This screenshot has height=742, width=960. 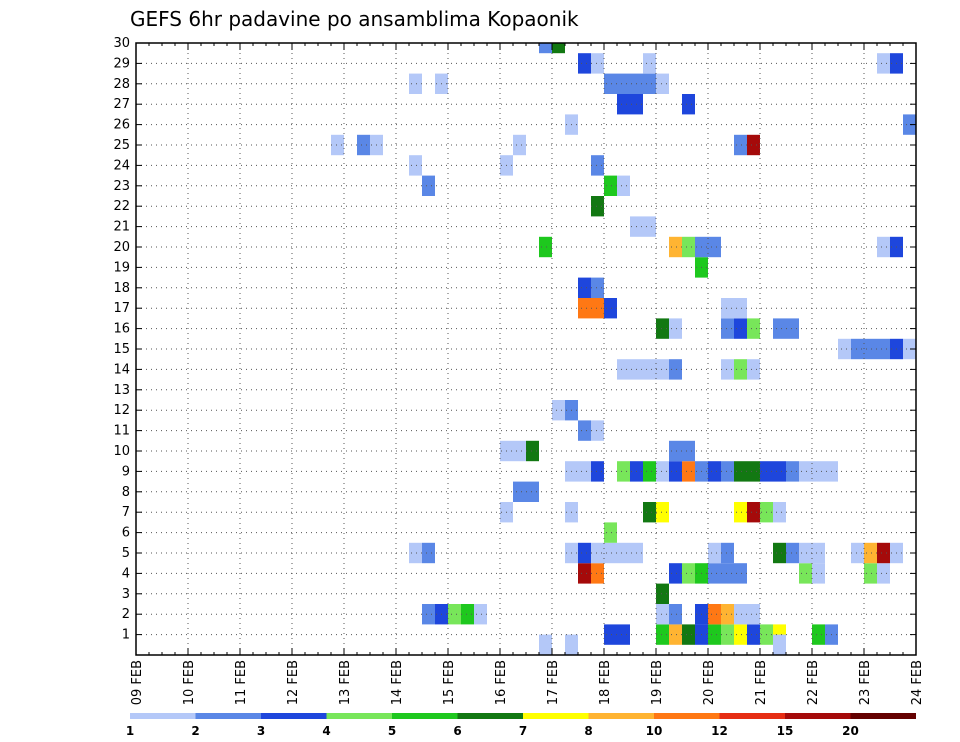 What do you see at coordinates (397, 682) in the screenshot?
I see `x-tick-label: 14 FEB` at bounding box center [397, 682].